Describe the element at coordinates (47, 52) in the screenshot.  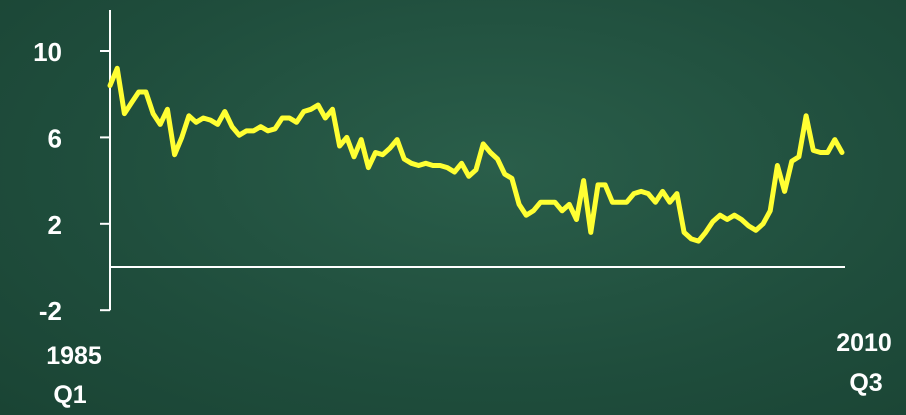
I see `y-tick-label: 10` at that location.